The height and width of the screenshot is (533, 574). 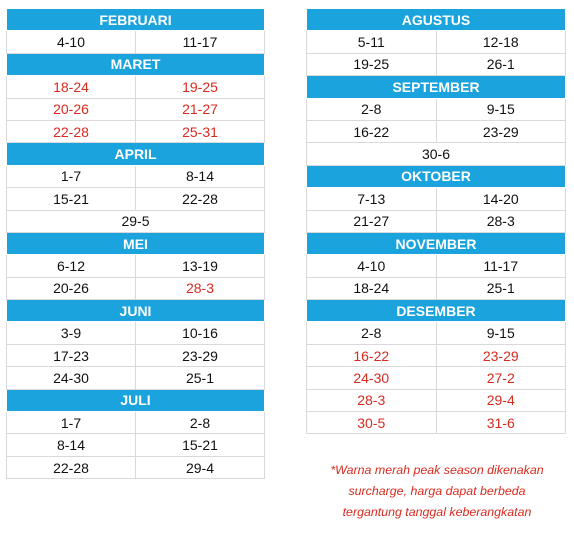 I want to click on date-range-cell: 6-12, so click(x=71, y=266).